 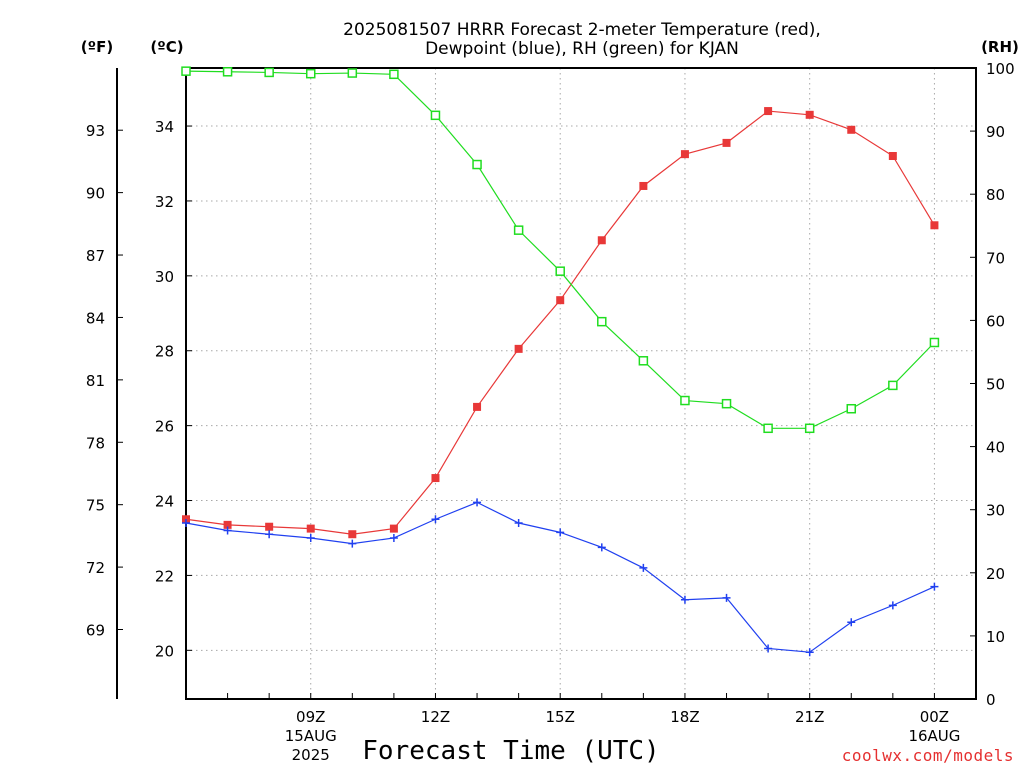 What do you see at coordinates (995, 258) in the screenshot?
I see `rh-tick-label: 70` at bounding box center [995, 258].